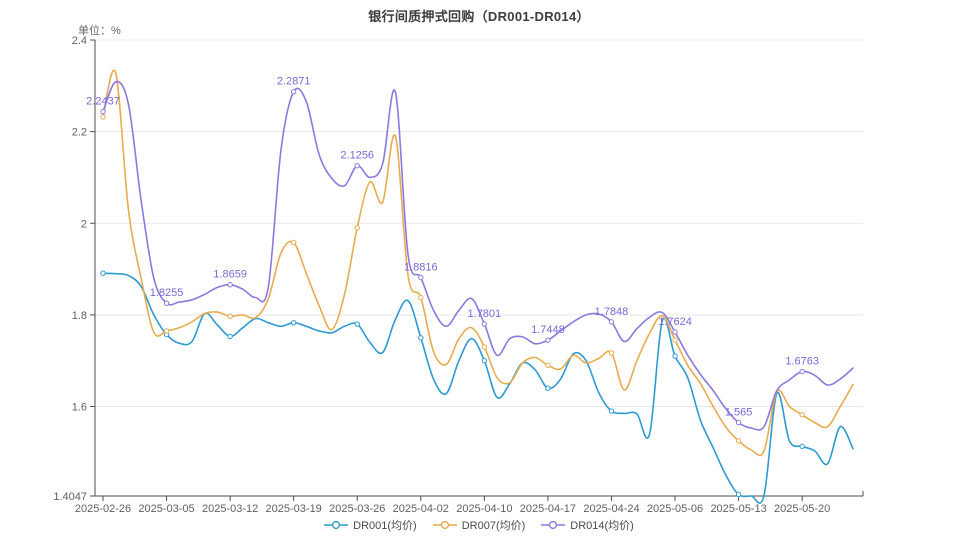 This screenshot has width=958, height=539. What do you see at coordinates (484, 509) in the screenshot?
I see `x-axis-tick-label: 2025-04-10` at bounding box center [484, 509].